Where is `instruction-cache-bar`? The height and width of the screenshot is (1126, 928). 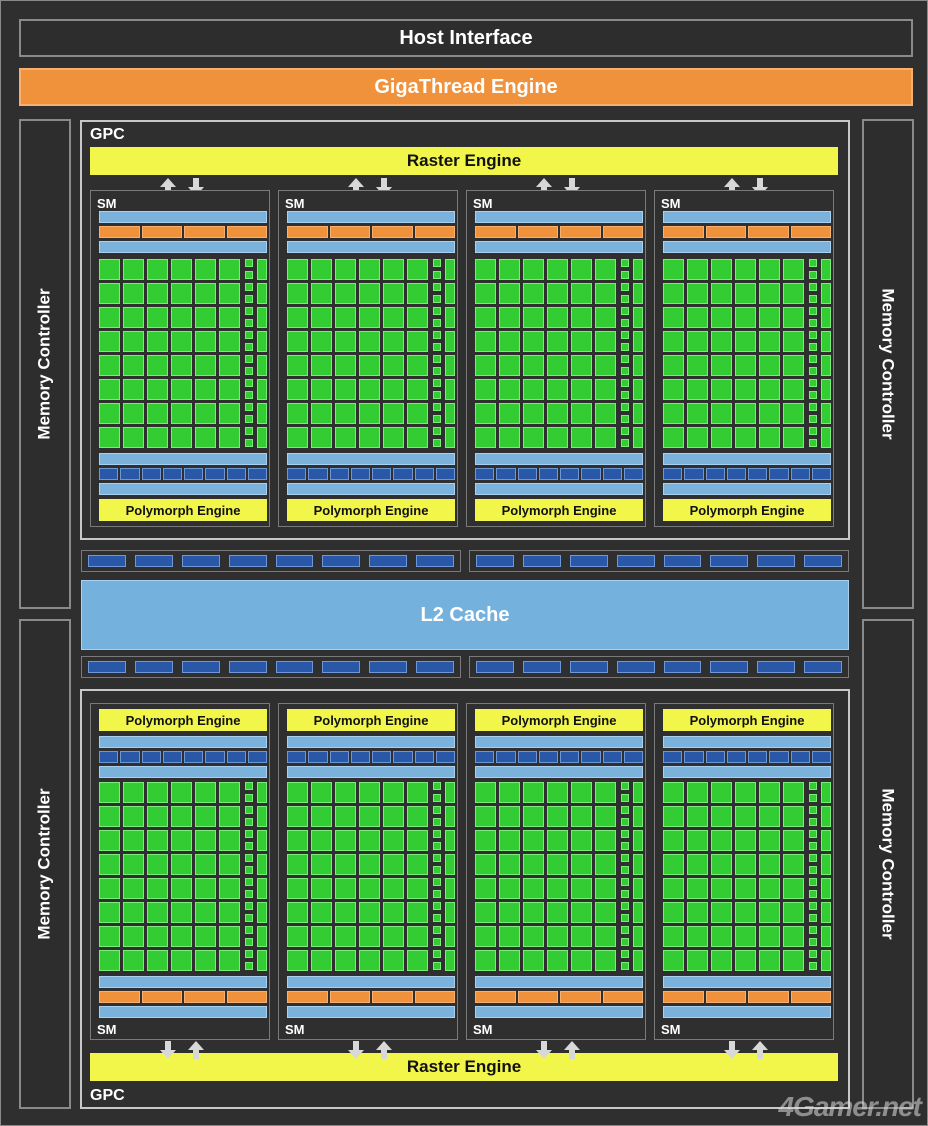 instruction-cache-bar is located at coordinates (183, 217).